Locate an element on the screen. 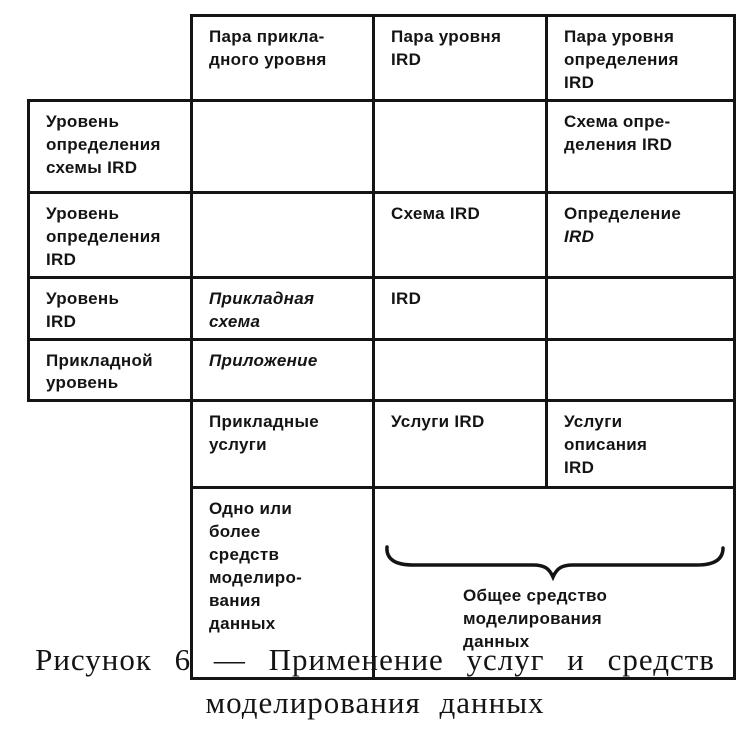 The width and height of the screenshot is (750, 738). header-pair-application-level: Пара прикла- дного уровня is located at coordinates (282, 58).